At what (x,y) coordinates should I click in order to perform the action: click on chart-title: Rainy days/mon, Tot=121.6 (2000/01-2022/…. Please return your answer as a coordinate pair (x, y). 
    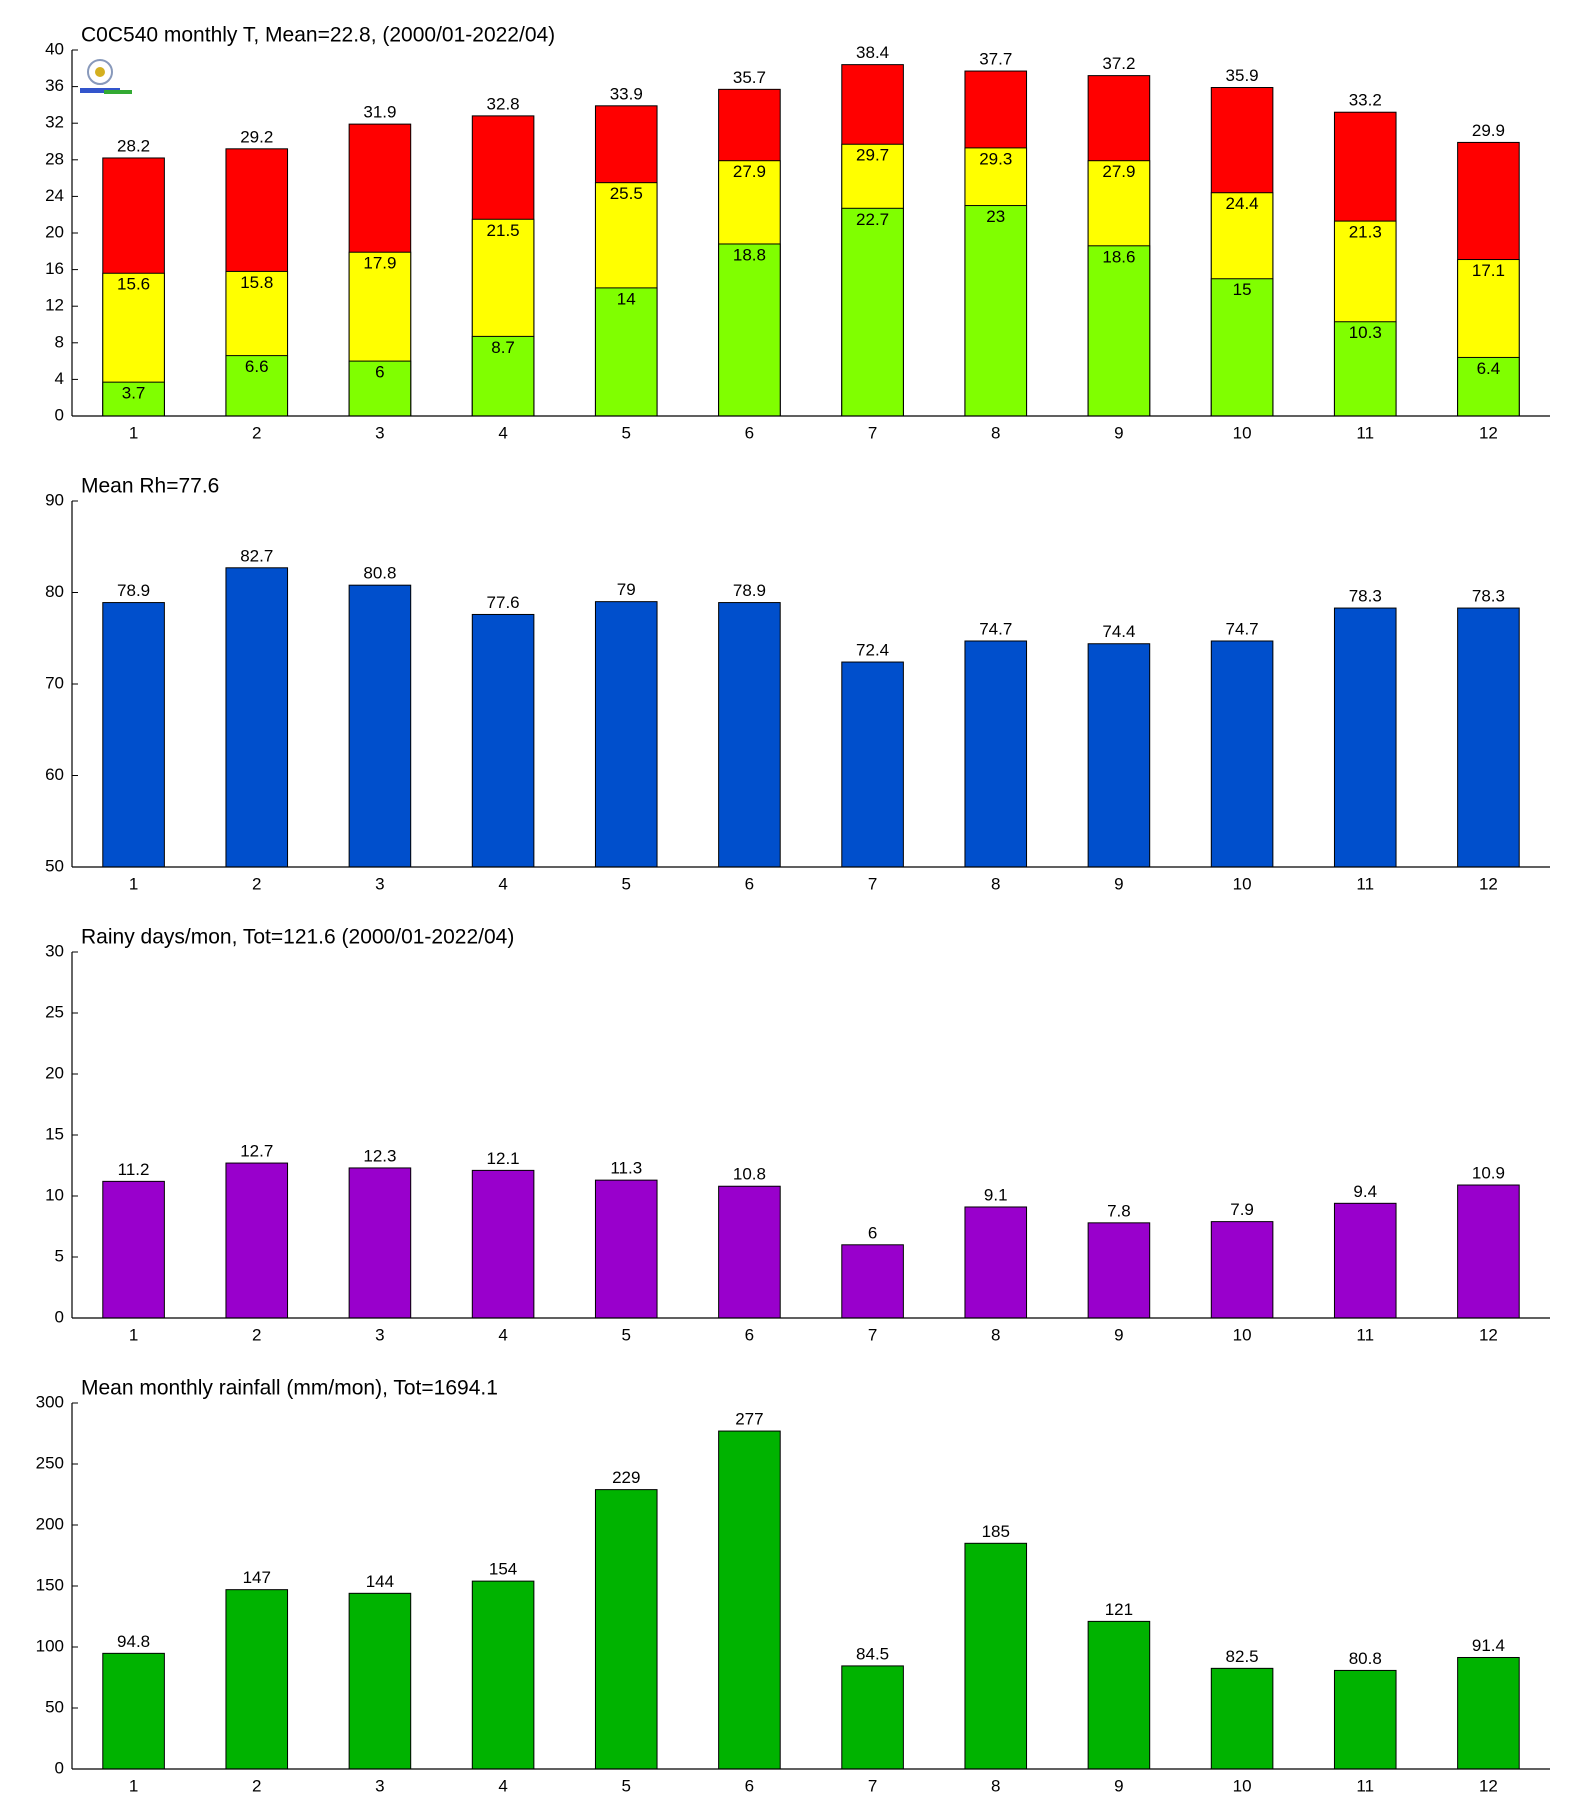
    Looking at the image, I should click on (297, 937).